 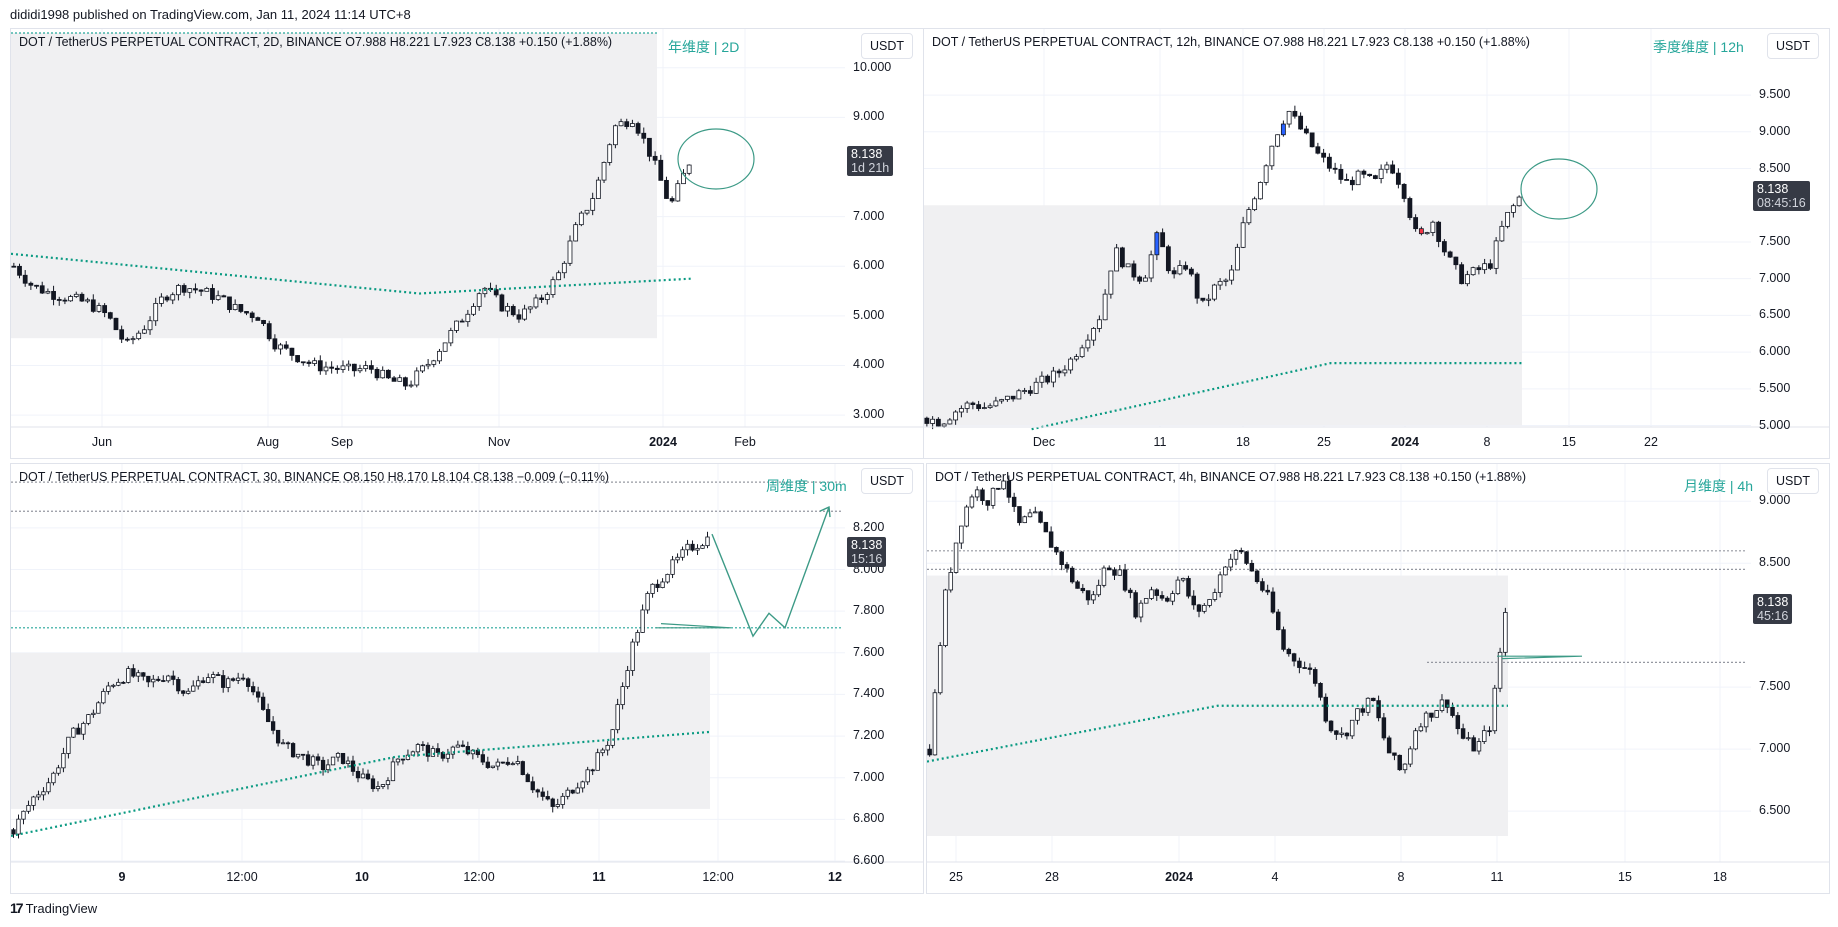 What do you see at coordinates (1052, 877) in the screenshot?
I see `time-axis-label: 28` at bounding box center [1052, 877].